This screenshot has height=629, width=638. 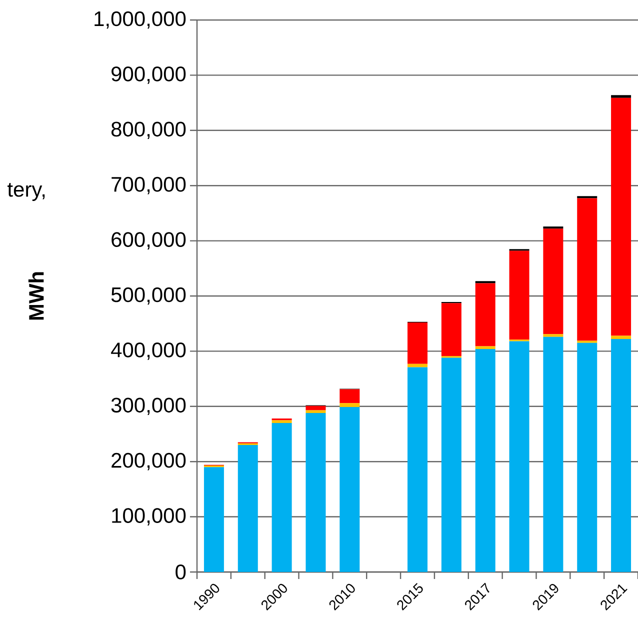 I want to click on y-tick-label: 200,000, so click(x=149, y=461).